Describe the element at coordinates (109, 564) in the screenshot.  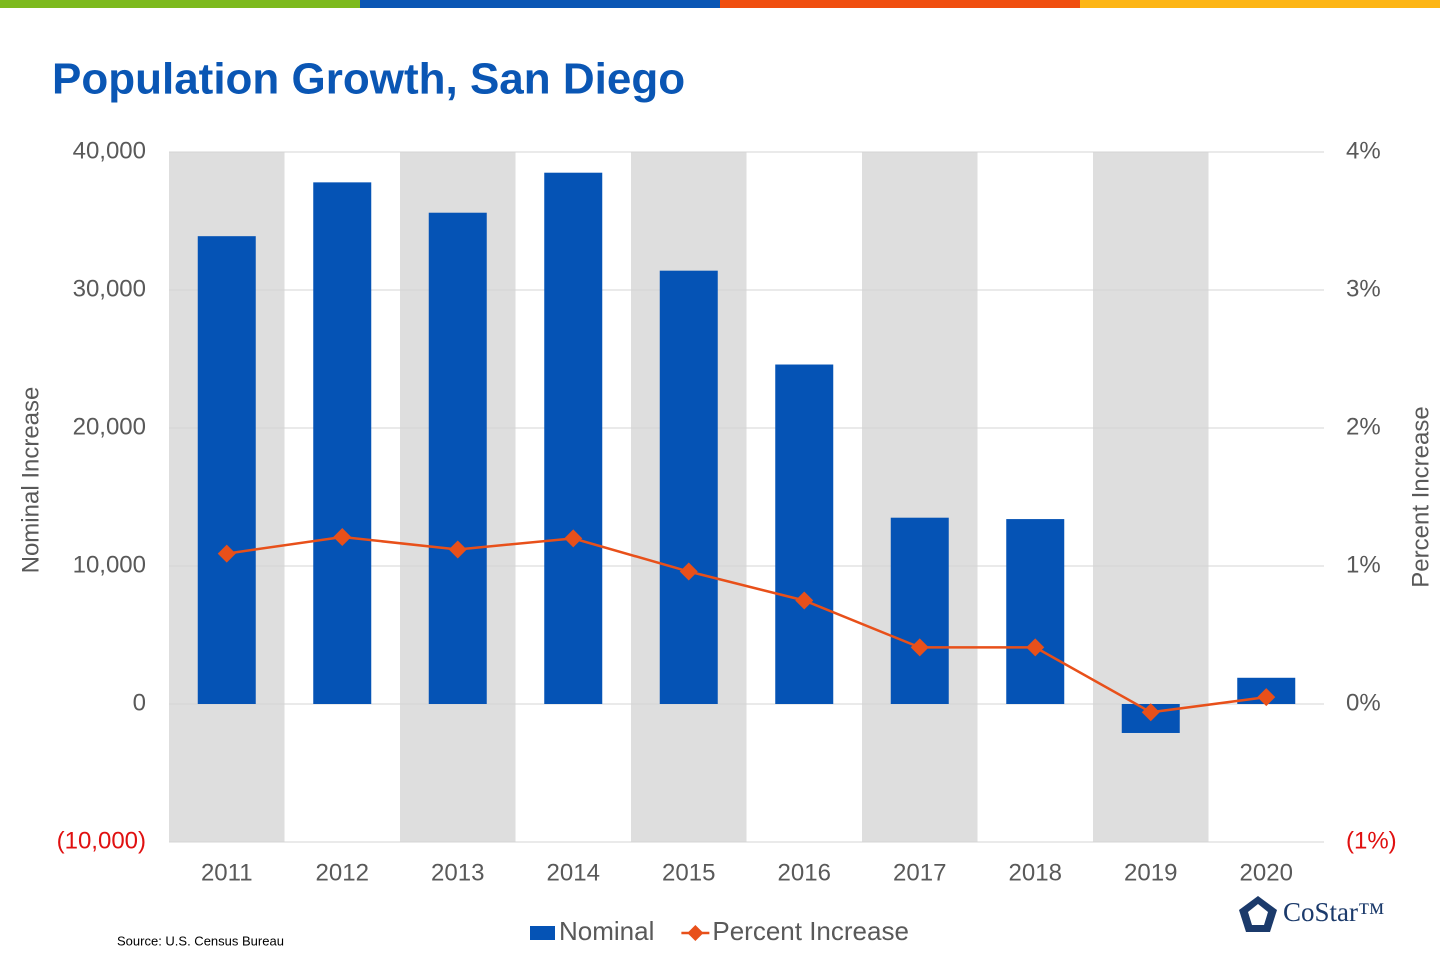
I see `y-tick-label: 10,000` at that location.